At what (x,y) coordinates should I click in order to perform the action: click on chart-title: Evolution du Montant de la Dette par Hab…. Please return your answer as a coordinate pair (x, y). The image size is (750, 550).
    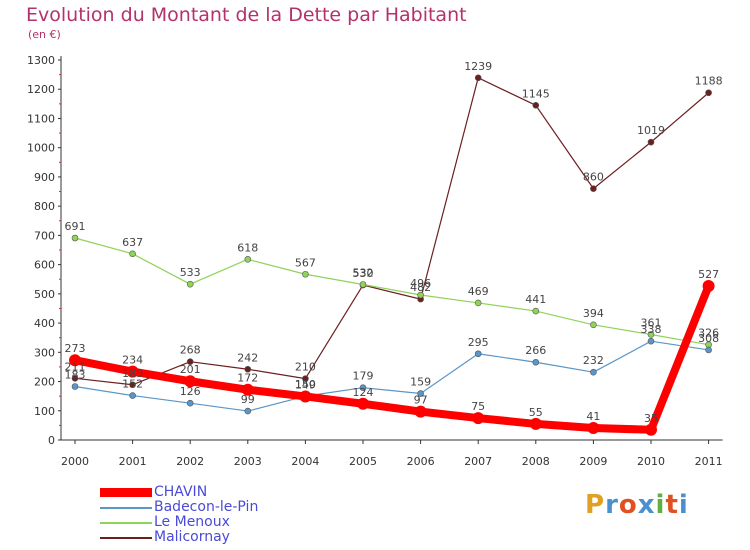
    Looking at the image, I should click on (246, 15).